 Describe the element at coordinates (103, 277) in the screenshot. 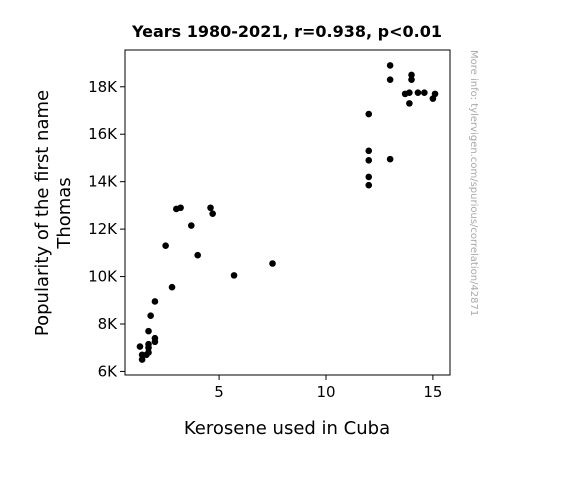

I see `y-tick-label: 10K` at that location.